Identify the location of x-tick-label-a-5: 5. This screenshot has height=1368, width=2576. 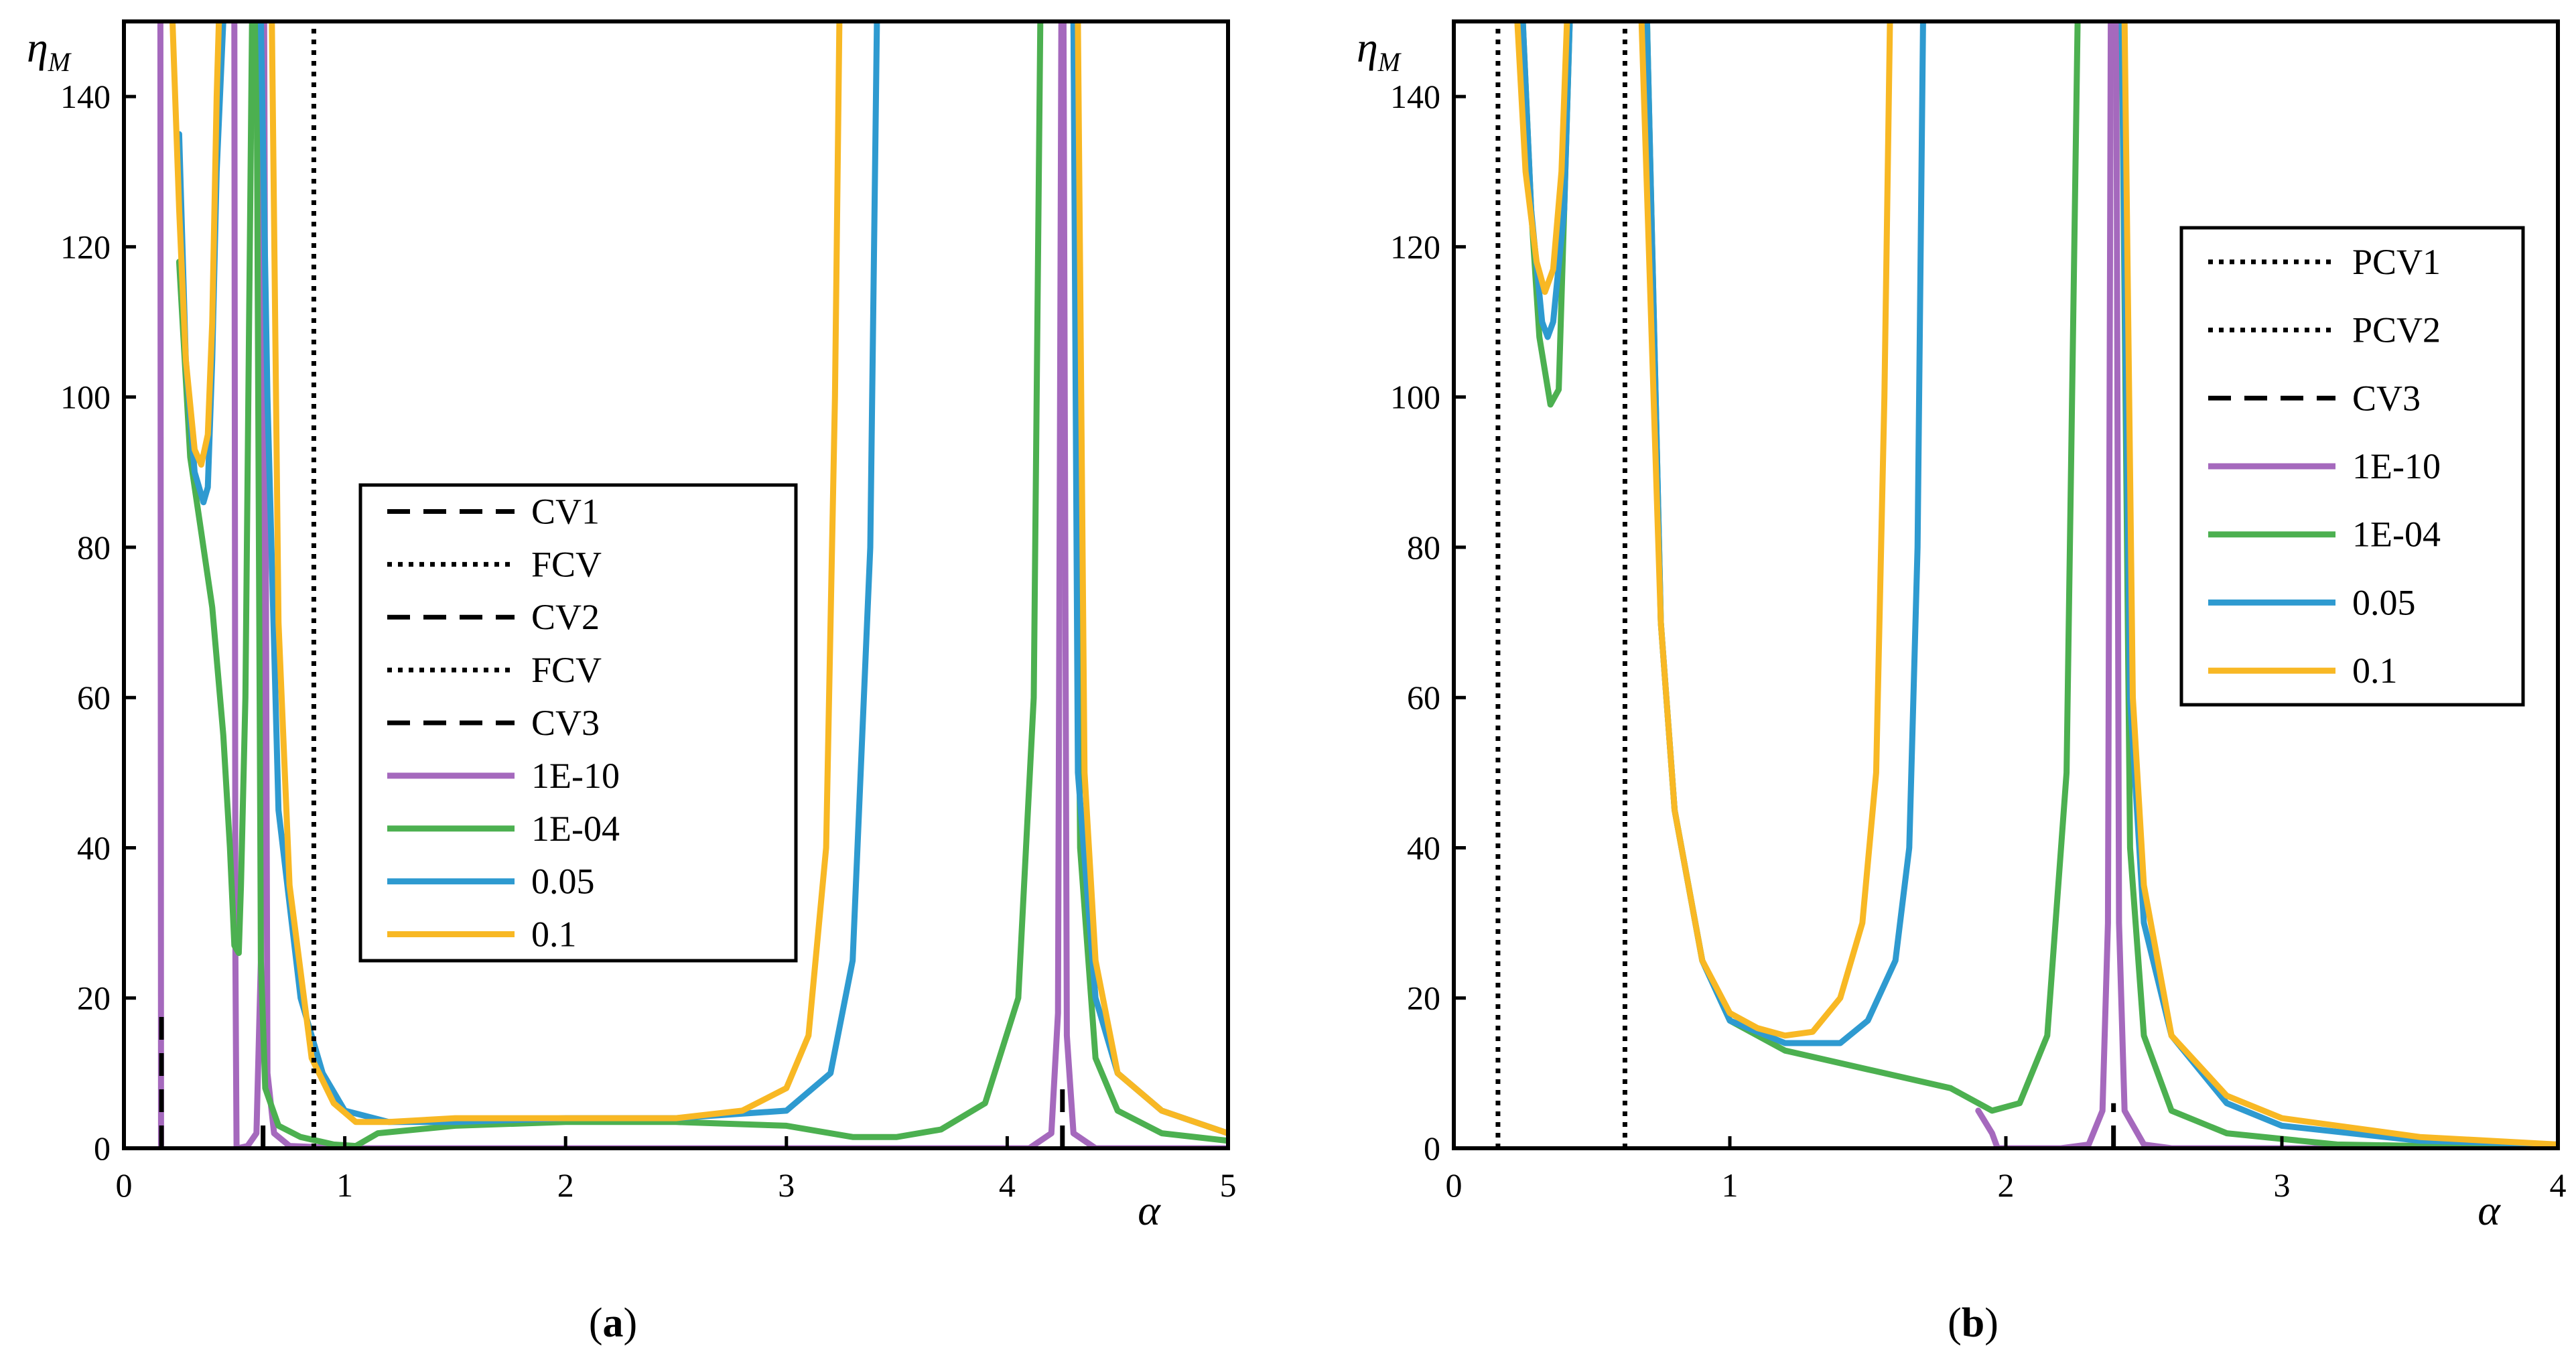
(1228, 1185).